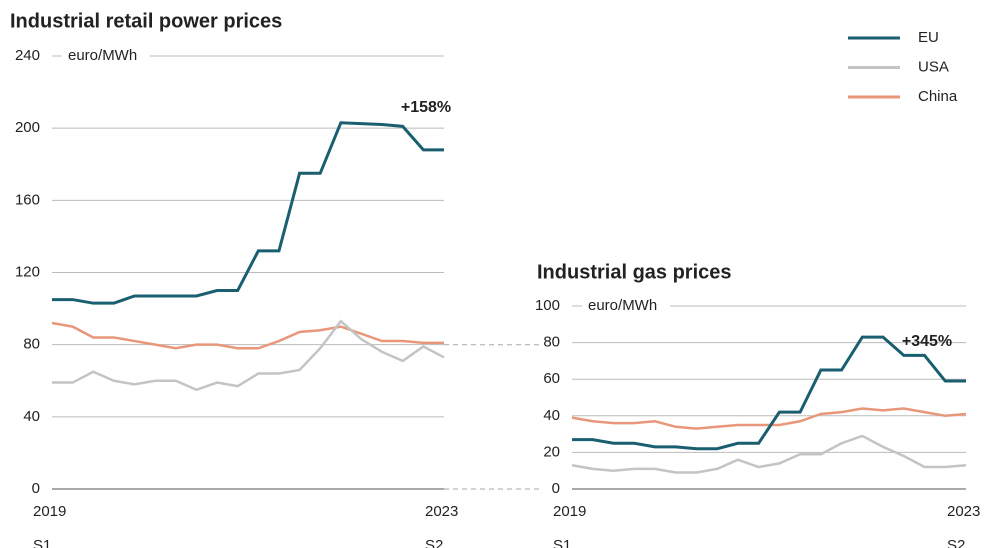 The image size is (988, 548). Describe the element at coordinates (146, 21) in the screenshot. I see `chart-title: Industrial retail power prices` at that location.